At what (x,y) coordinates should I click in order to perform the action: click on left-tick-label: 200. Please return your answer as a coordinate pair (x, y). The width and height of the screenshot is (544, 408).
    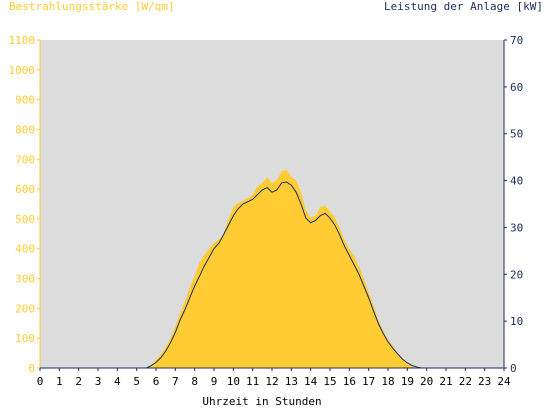
    Looking at the image, I should click on (25, 308).